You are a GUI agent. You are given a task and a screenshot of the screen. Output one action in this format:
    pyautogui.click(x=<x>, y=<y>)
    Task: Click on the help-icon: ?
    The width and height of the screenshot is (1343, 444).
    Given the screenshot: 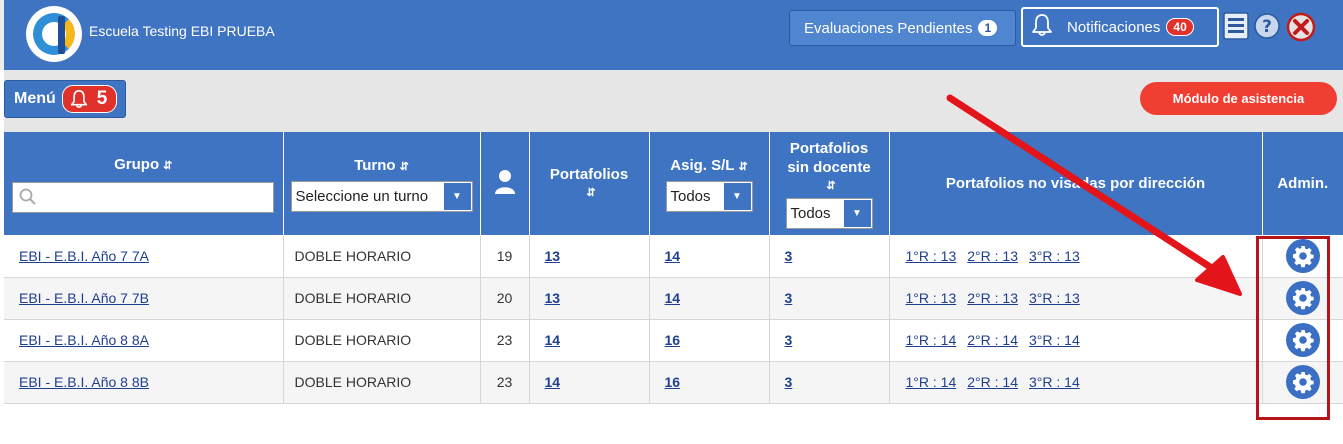 What is the action you would take?
    pyautogui.click(x=1267, y=26)
    